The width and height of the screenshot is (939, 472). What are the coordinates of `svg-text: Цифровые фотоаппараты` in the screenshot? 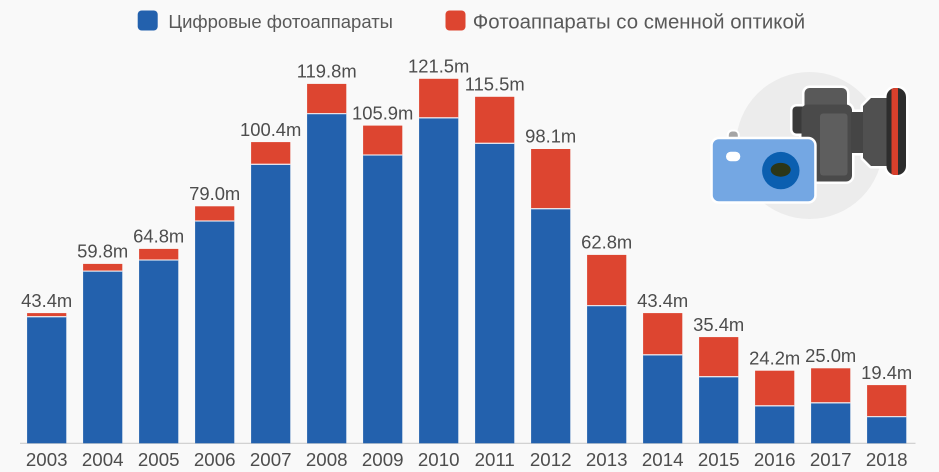 It's located at (280, 21).